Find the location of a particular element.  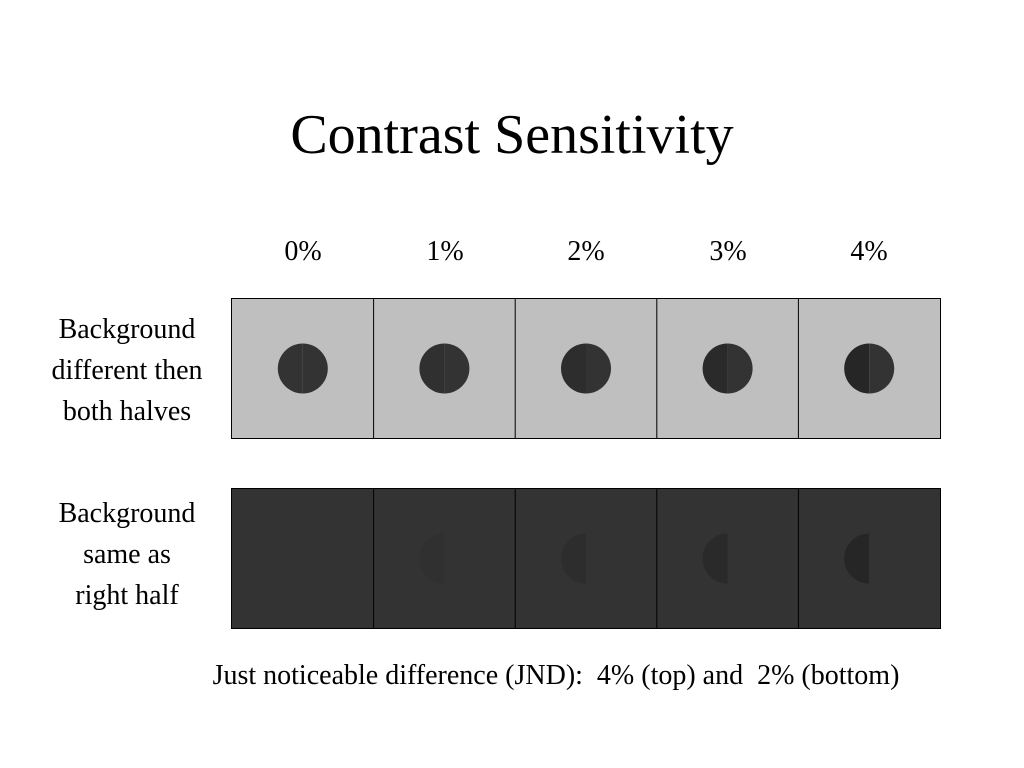

stimulus-strip-bottom-graphic is located at coordinates (586, 558).